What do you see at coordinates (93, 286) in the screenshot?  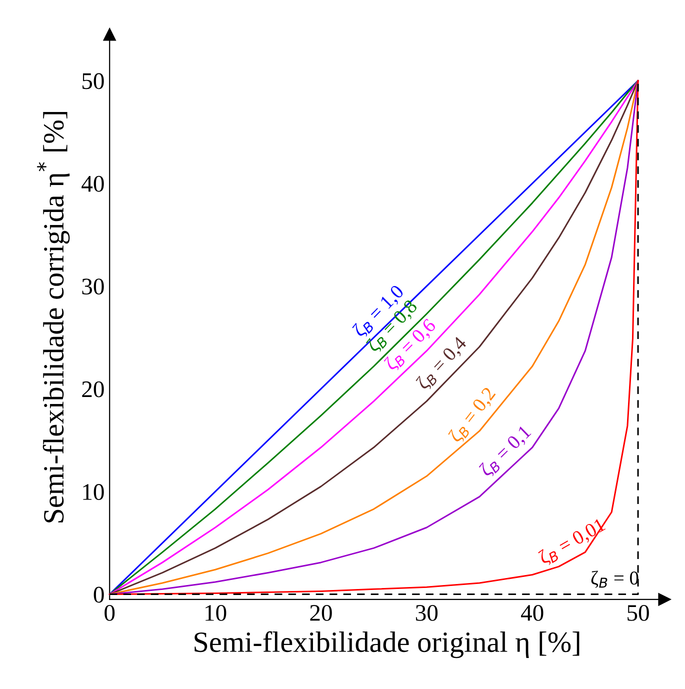 I see `y-tick-label: 30` at bounding box center [93, 286].